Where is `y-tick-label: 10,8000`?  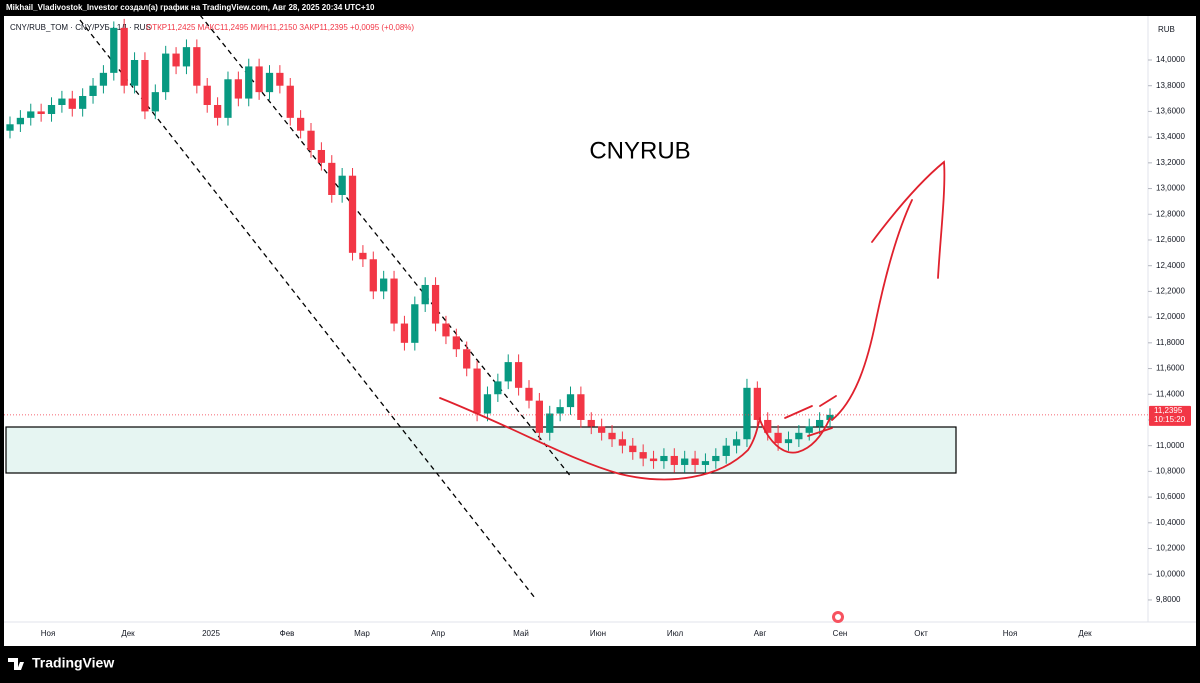 y-tick-label: 10,8000 is located at coordinates (1170, 470).